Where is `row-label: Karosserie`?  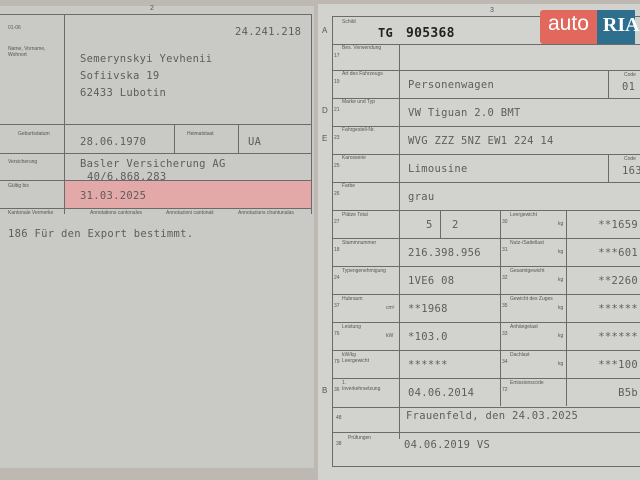
row-label: Karosserie is located at coordinates (354, 158).